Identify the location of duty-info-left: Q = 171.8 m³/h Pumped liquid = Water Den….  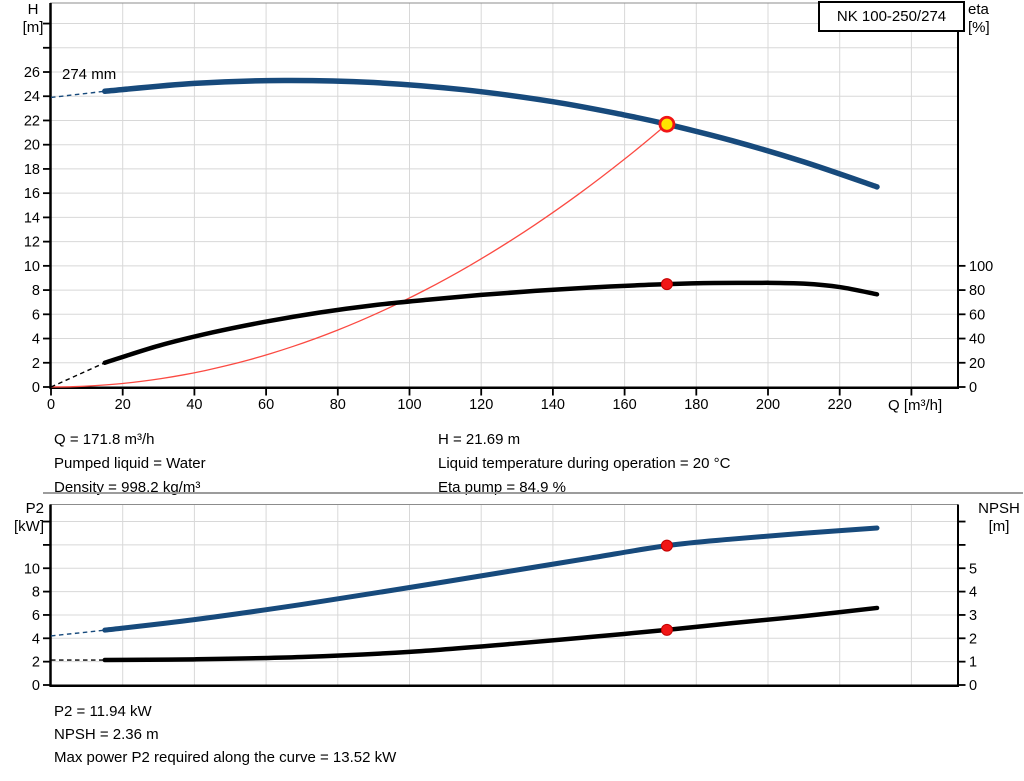
(130, 464).